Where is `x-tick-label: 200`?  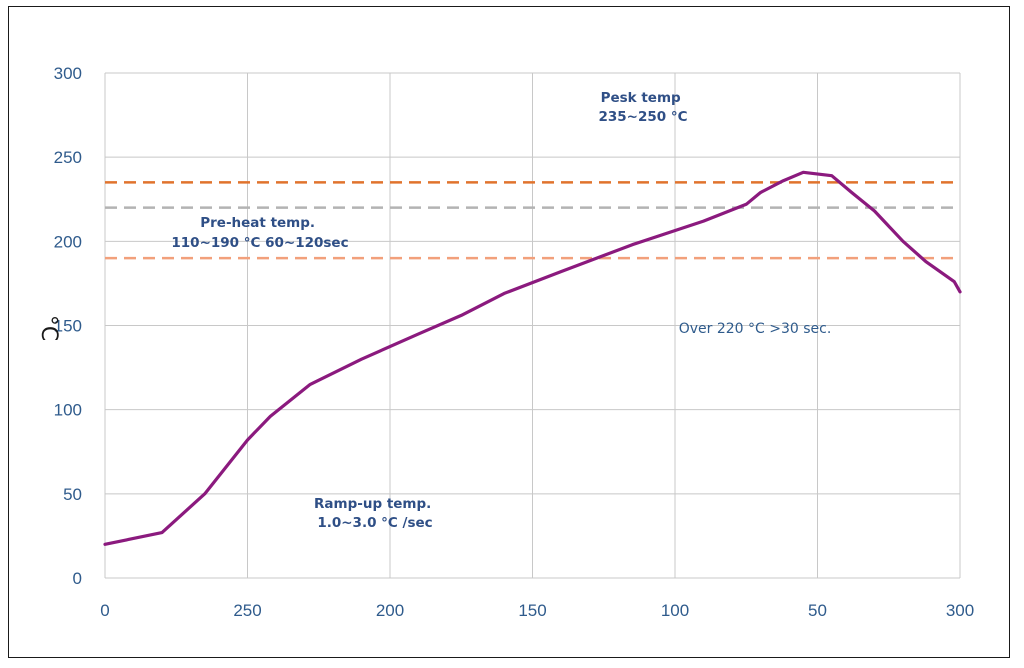 x-tick-label: 200 is located at coordinates (390, 610).